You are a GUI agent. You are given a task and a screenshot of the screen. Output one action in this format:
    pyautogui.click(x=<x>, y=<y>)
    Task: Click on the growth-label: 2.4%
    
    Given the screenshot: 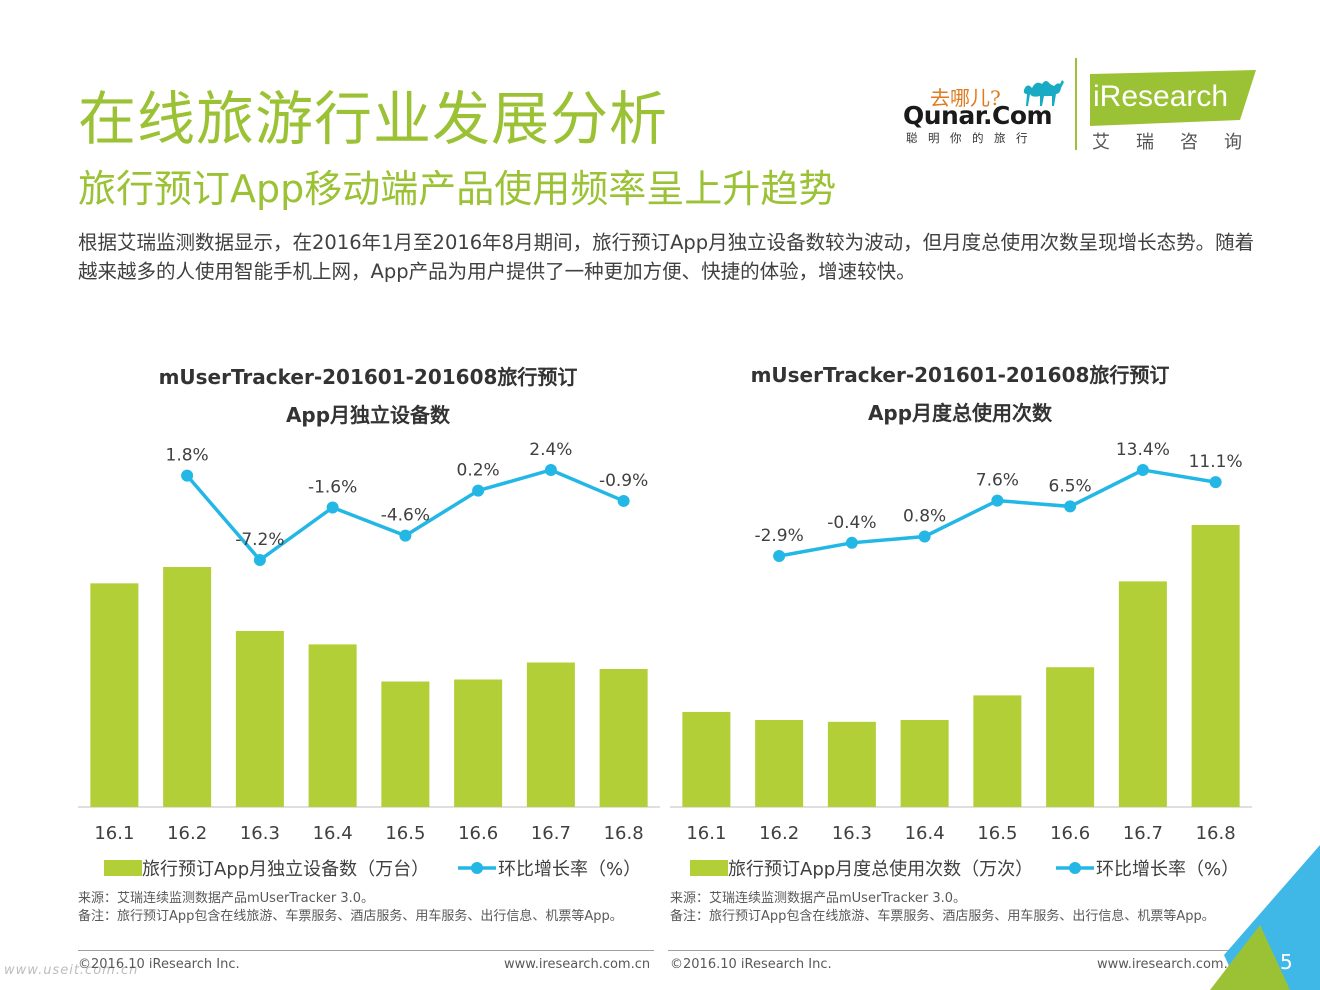 What is the action you would take?
    pyautogui.click(x=550, y=450)
    